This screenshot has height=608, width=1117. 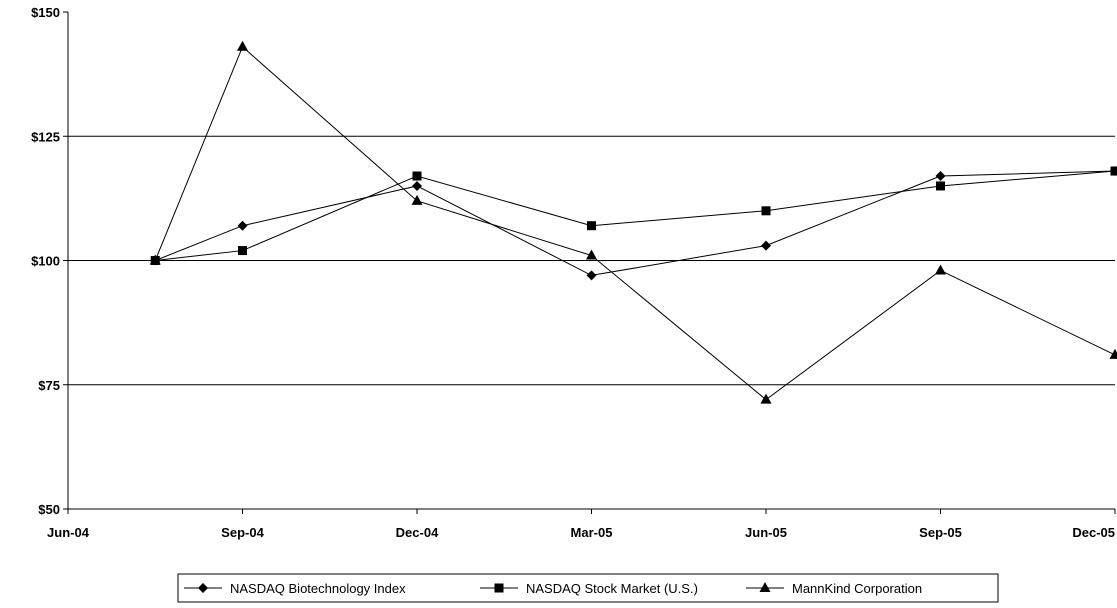 I want to click on y-tick-label-4: $150, so click(x=45, y=12).